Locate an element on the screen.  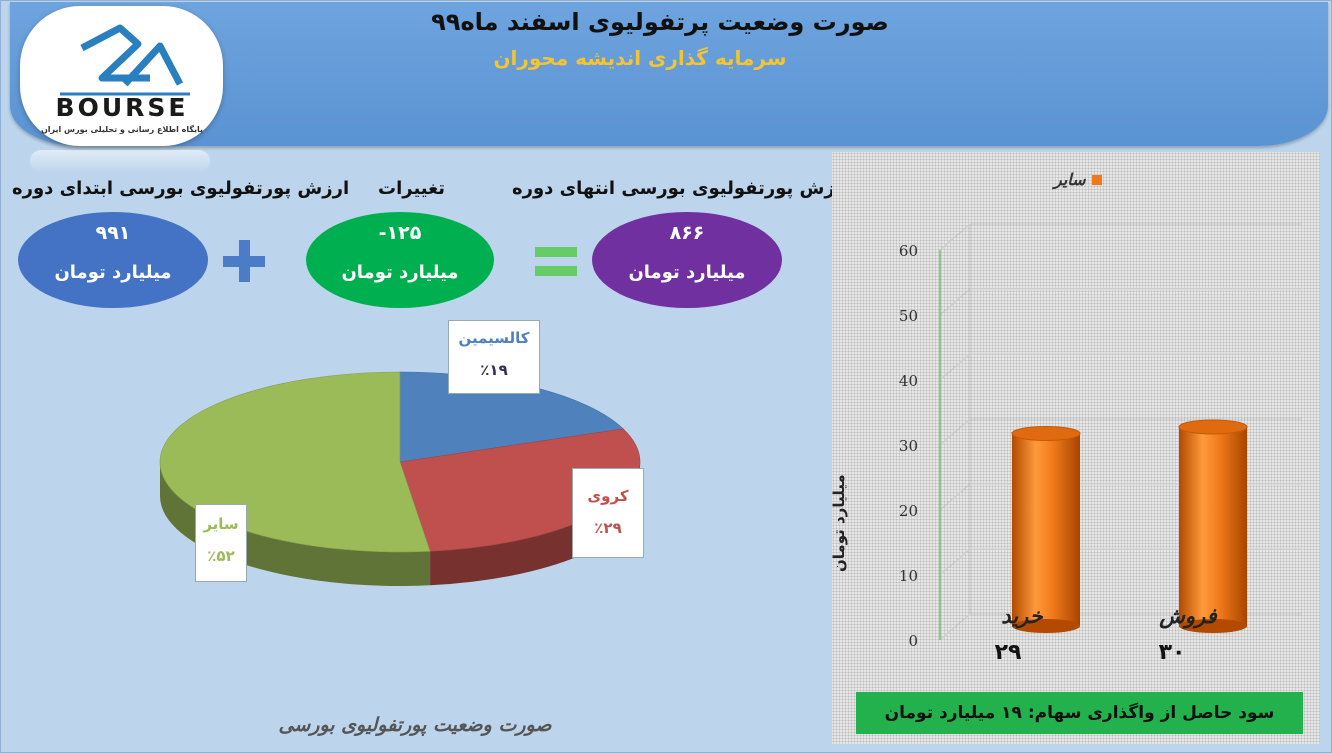
pie-label-calcimin-value: ٪۱۹ is located at coordinates (494, 370).